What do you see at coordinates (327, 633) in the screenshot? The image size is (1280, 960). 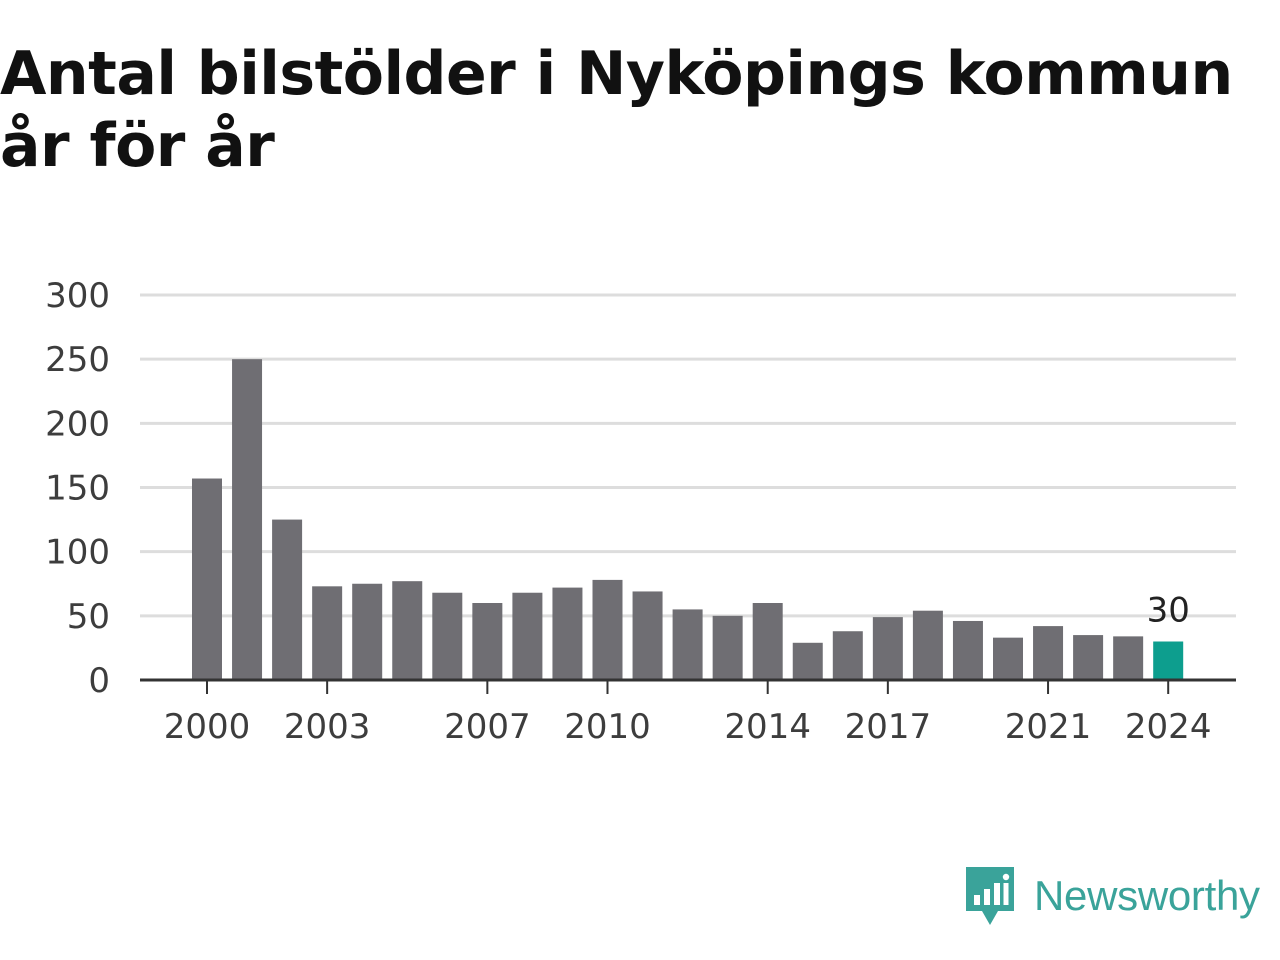 I see `bar-2003` at bounding box center [327, 633].